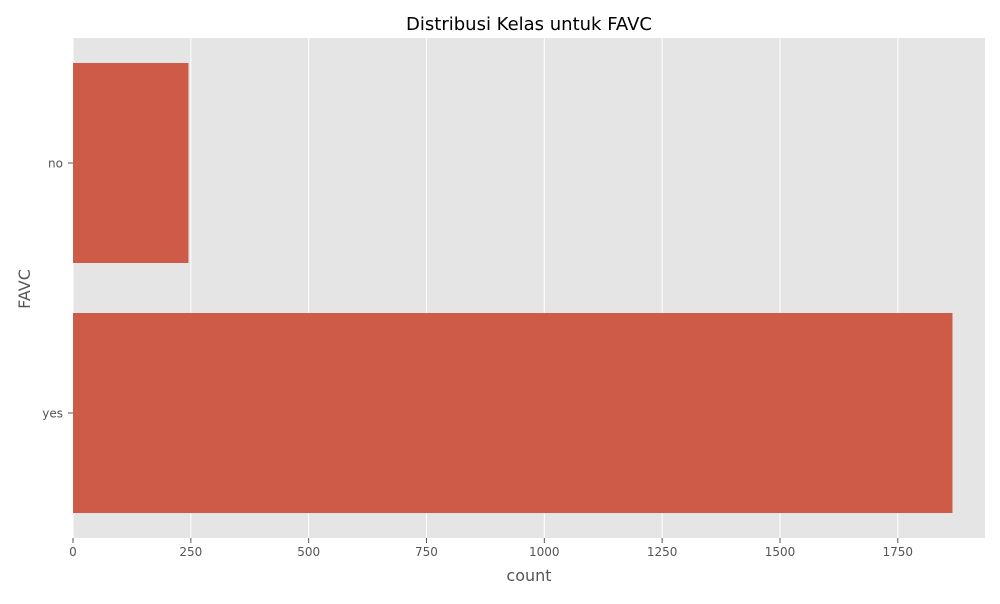 Image resolution: width=1000 pixels, height=604 pixels. What do you see at coordinates (780, 552) in the screenshot?
I see `x-tick-label: 1500` at bounding box center [780, 552].